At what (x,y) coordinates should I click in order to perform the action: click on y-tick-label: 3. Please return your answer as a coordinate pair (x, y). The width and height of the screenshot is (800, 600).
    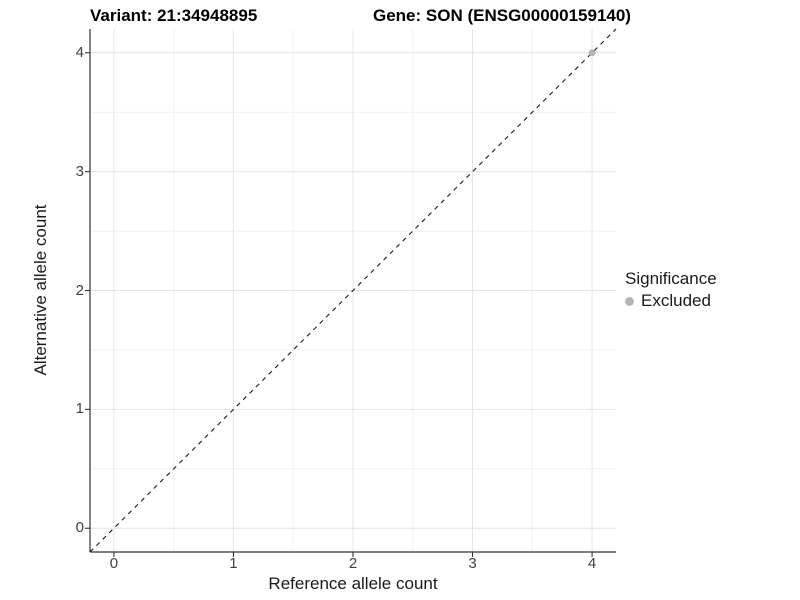
    Looking at the image, I should click on (79, 171).